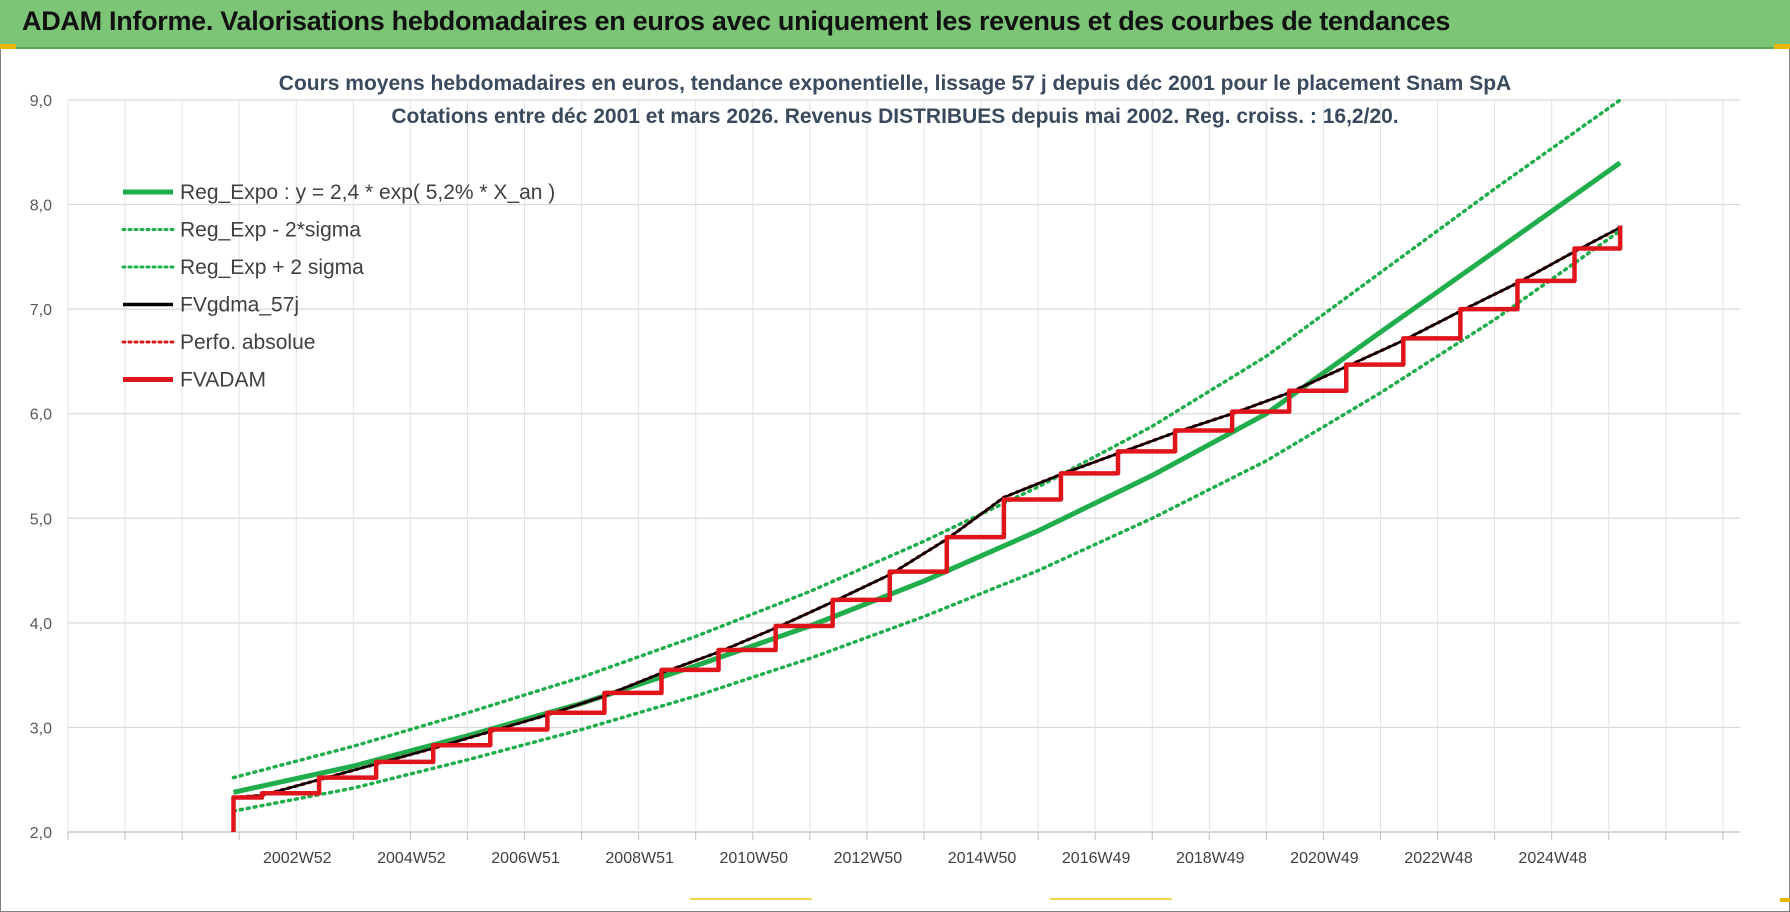 This screenshot has height=912, width=1790. I want to click on legend-label: Reg_Exp - 2*sigma, so click(270, 230).